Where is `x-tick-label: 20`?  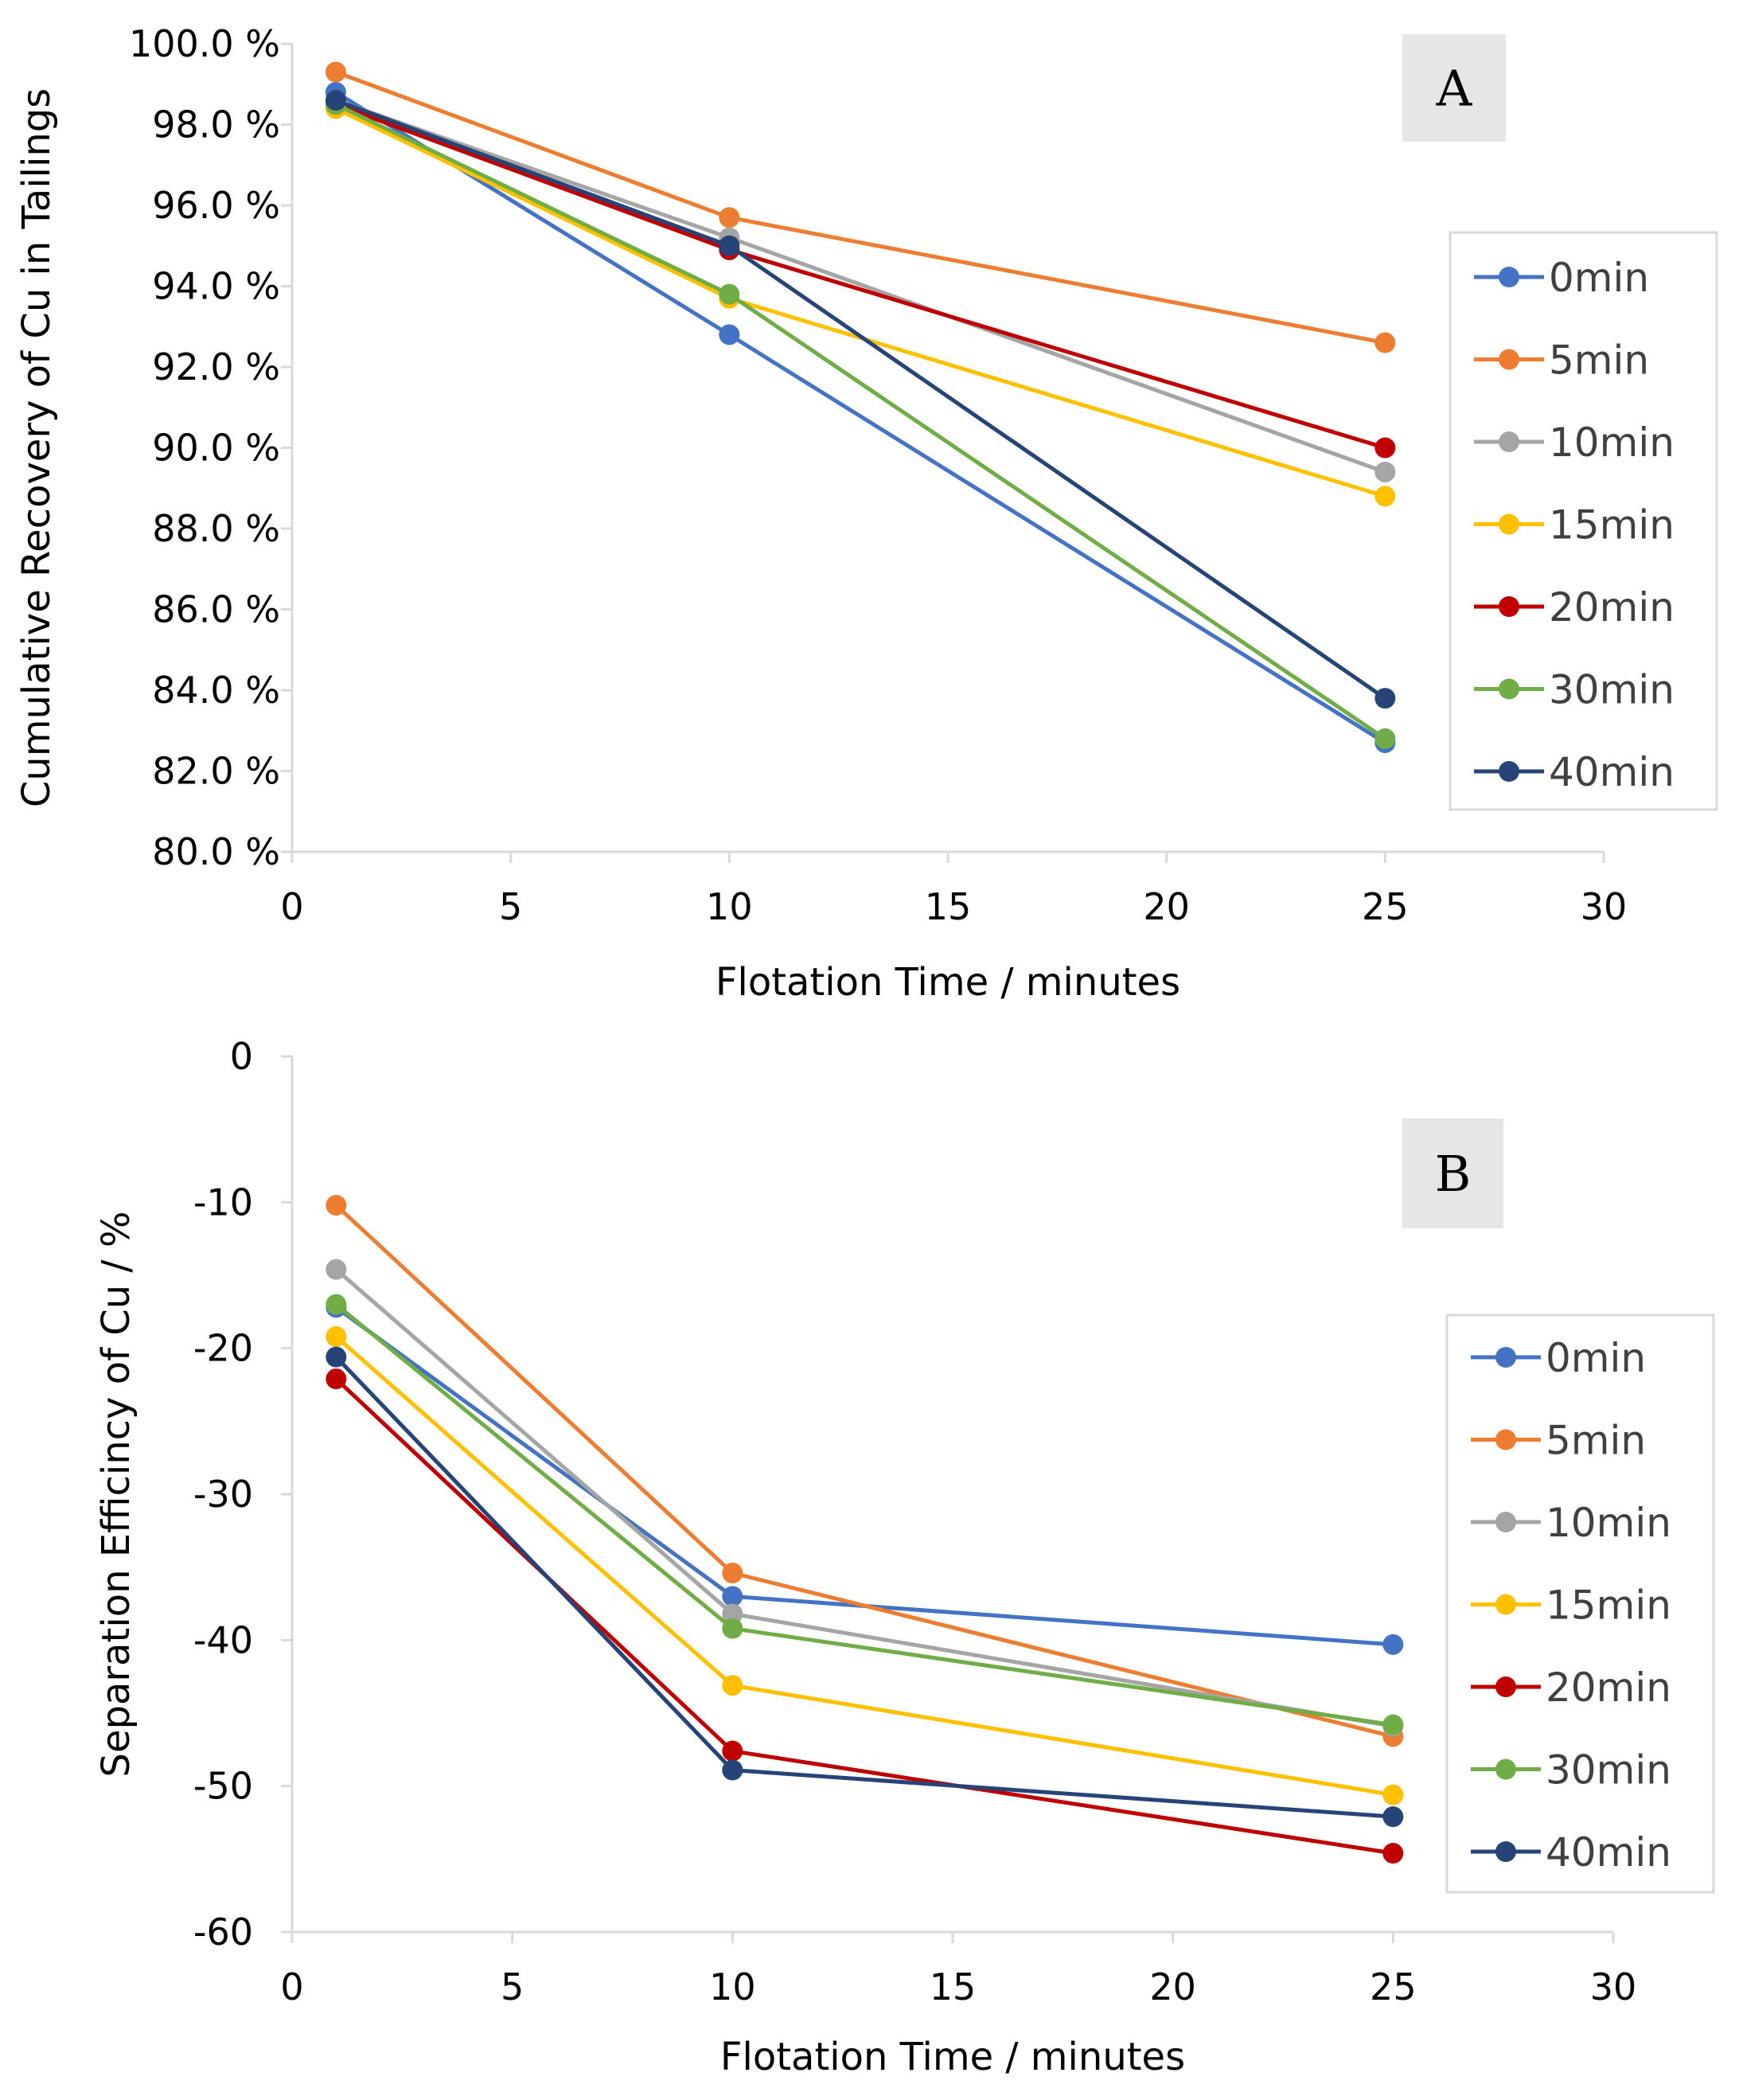 x-tick-label: 20 is located at coordinates (1166, 906).